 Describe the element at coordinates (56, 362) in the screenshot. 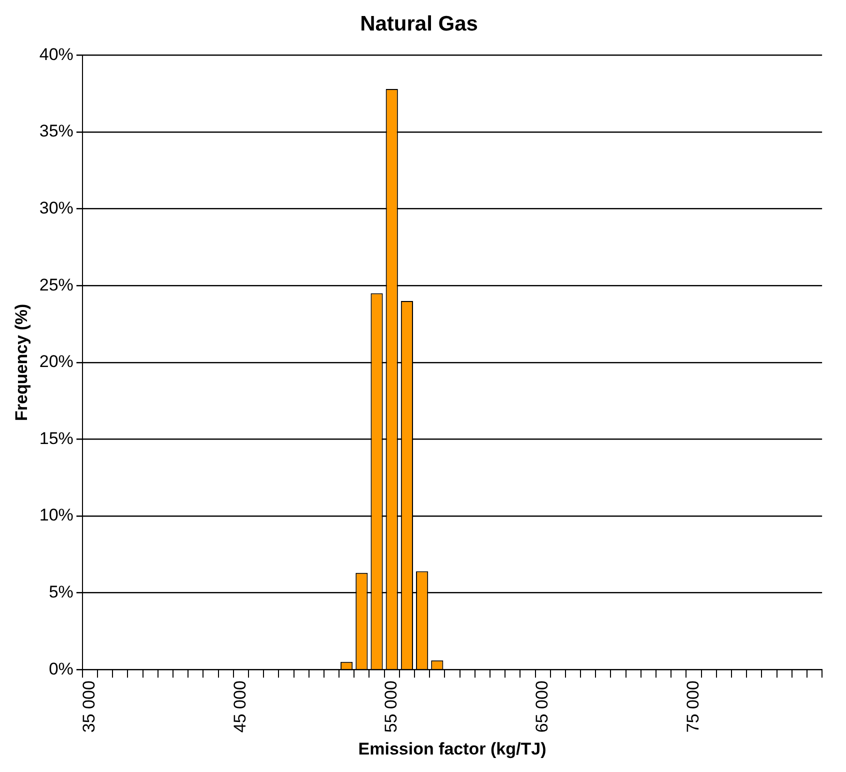

I see `y-tick-label: 20%` at that location.